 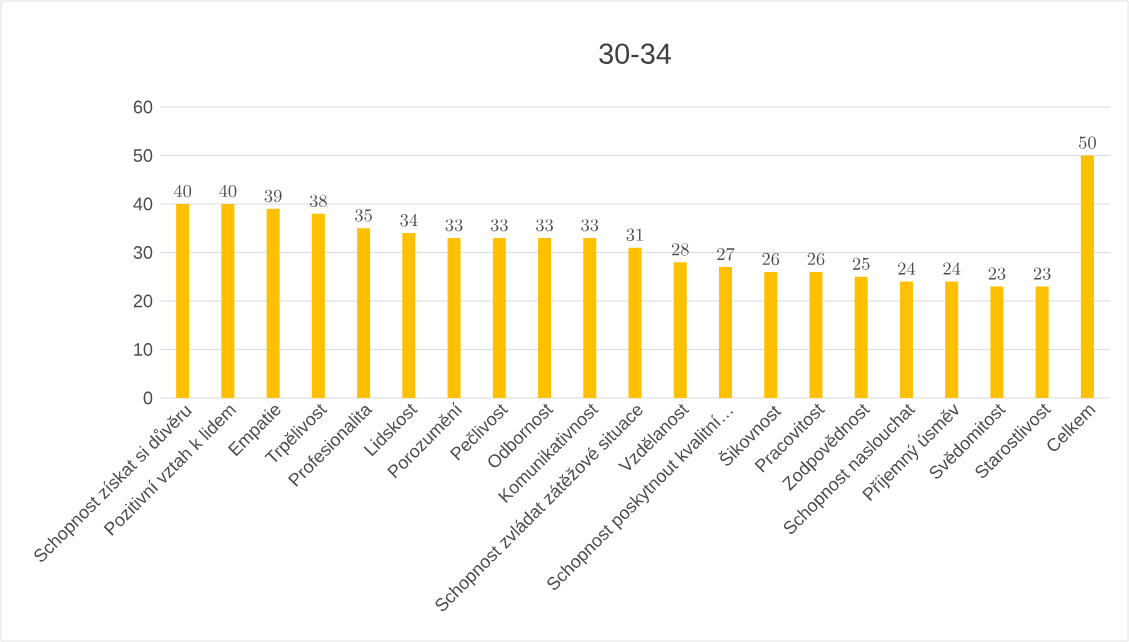 What do you see at coordinates (409, 220) in the screenshot?
I see `data-label: 34` at bounding box center [409, 220].